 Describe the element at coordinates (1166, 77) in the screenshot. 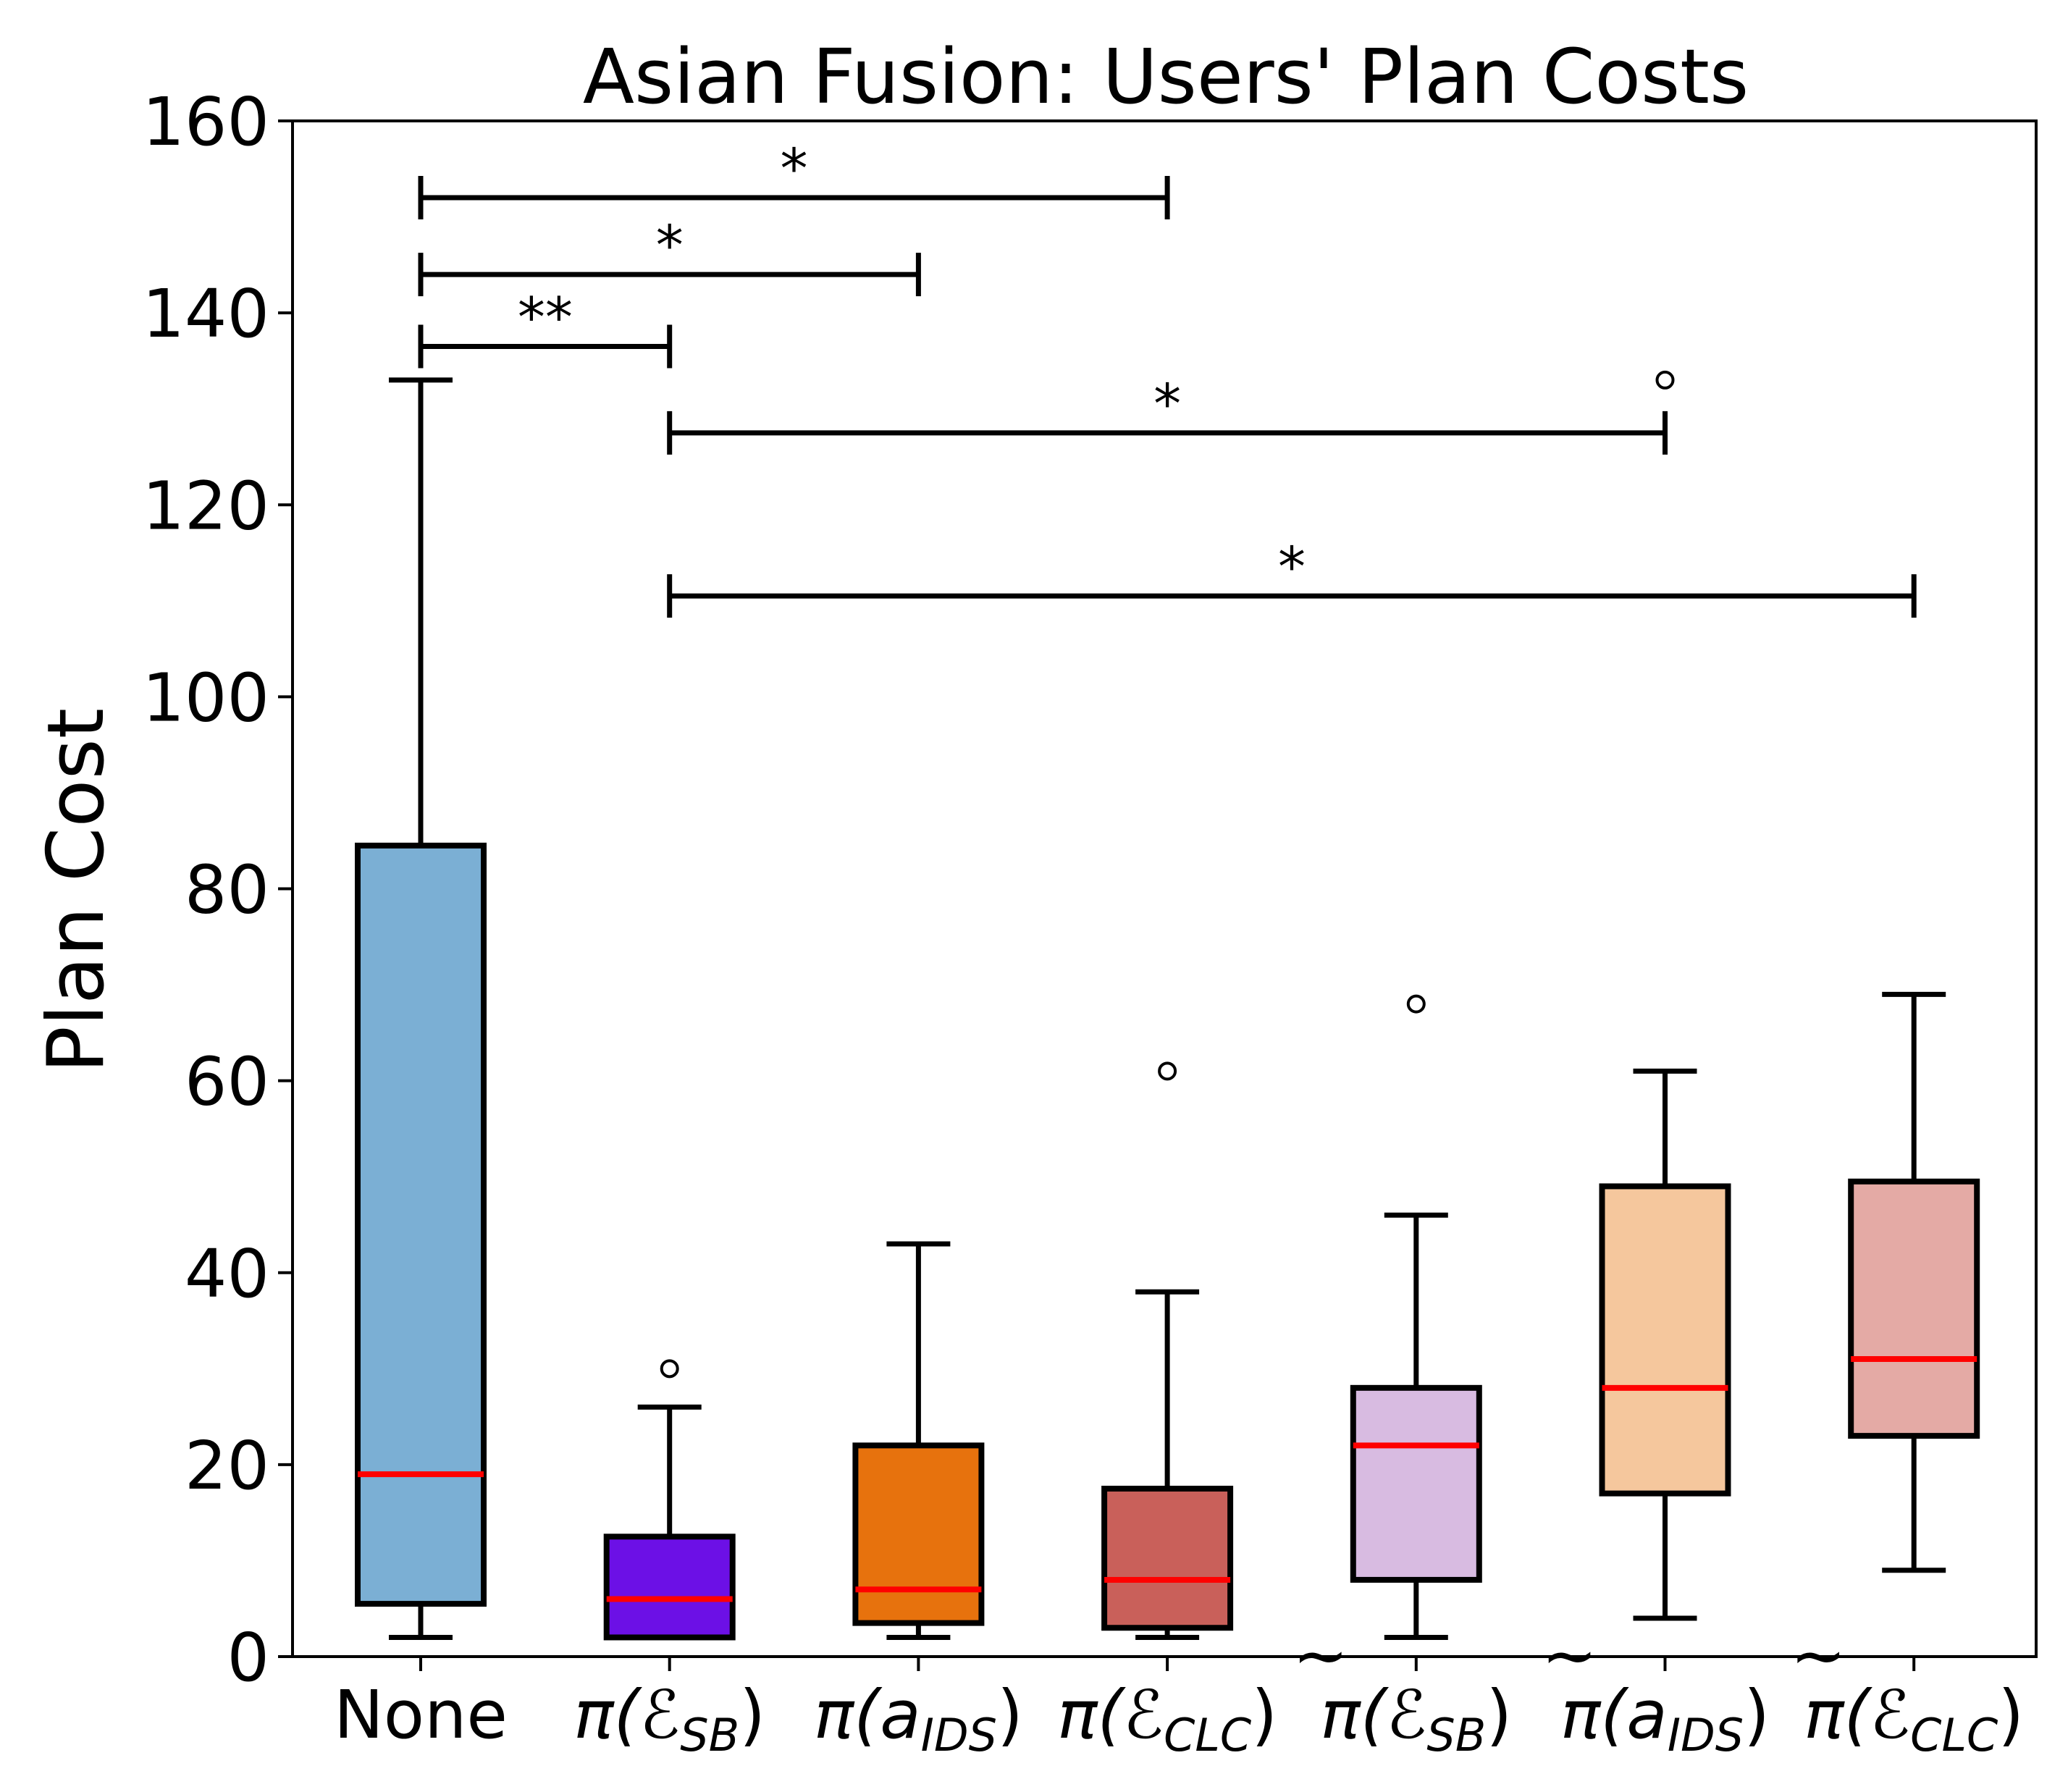

I see `chart-title: Asian Fusion: Users' Plan Costs` at that location.